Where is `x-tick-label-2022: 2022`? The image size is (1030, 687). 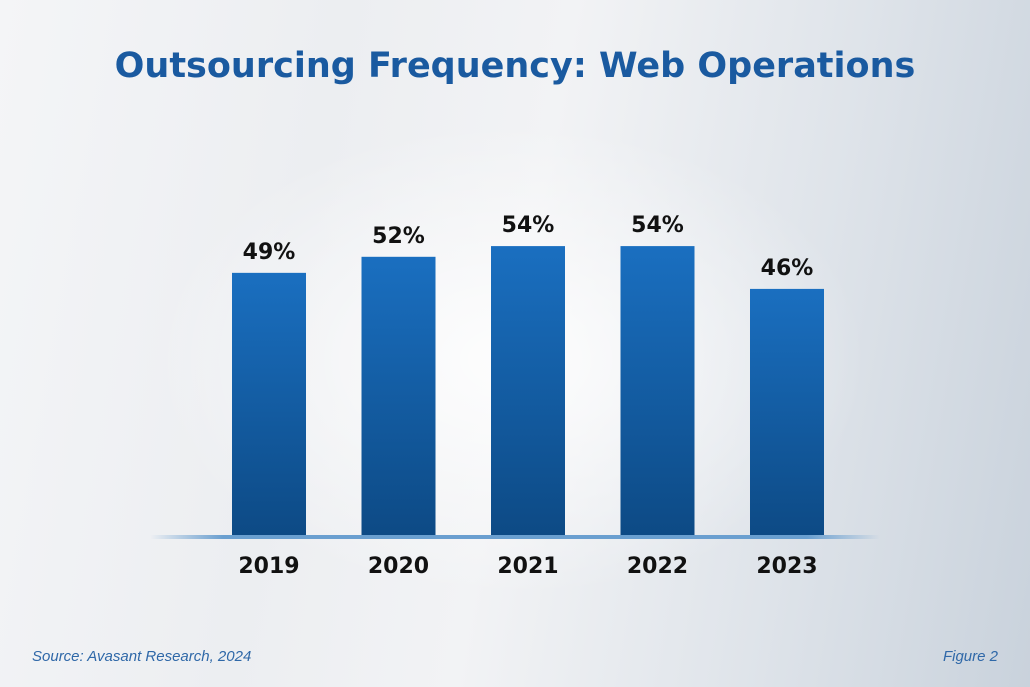
x-tick-label-2022: 2022 is located at coordinates (657, 566).